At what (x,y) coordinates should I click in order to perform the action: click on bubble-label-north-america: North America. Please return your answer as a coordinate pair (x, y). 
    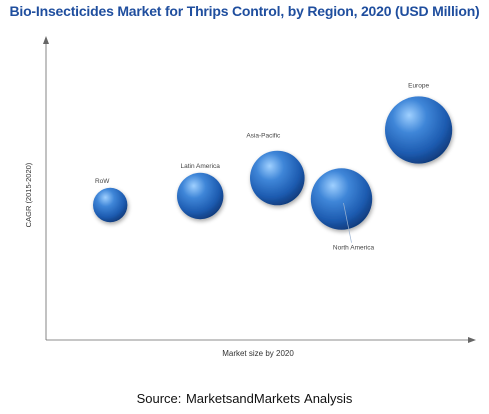
    Looking at the image, I should click on (354, 248).